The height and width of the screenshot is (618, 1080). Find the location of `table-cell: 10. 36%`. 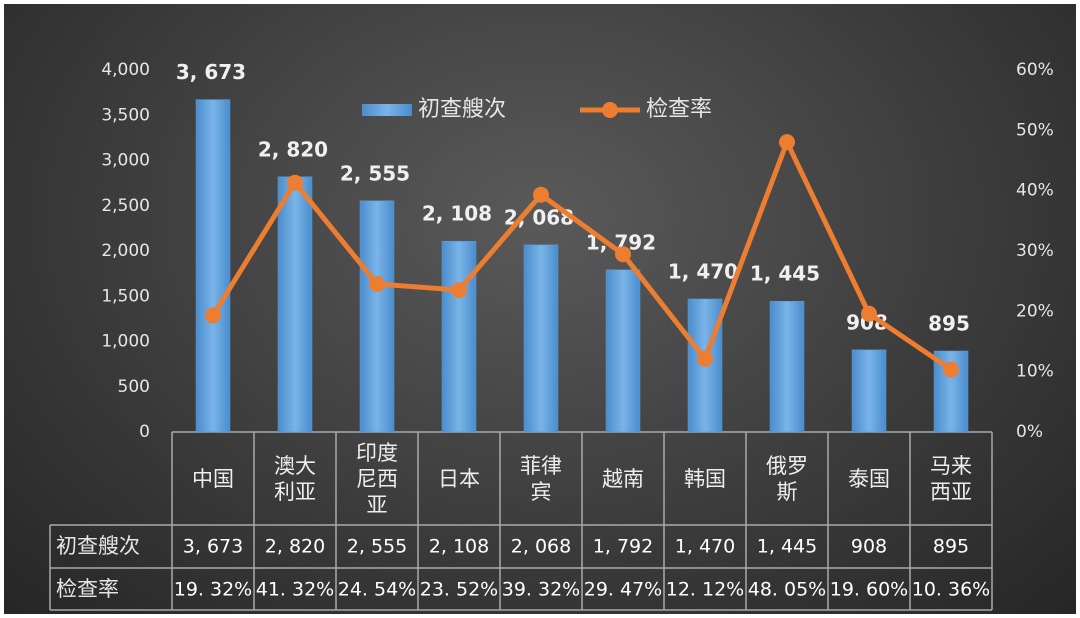

table-cell: 10. 36% is located at coordinates (951, 590).